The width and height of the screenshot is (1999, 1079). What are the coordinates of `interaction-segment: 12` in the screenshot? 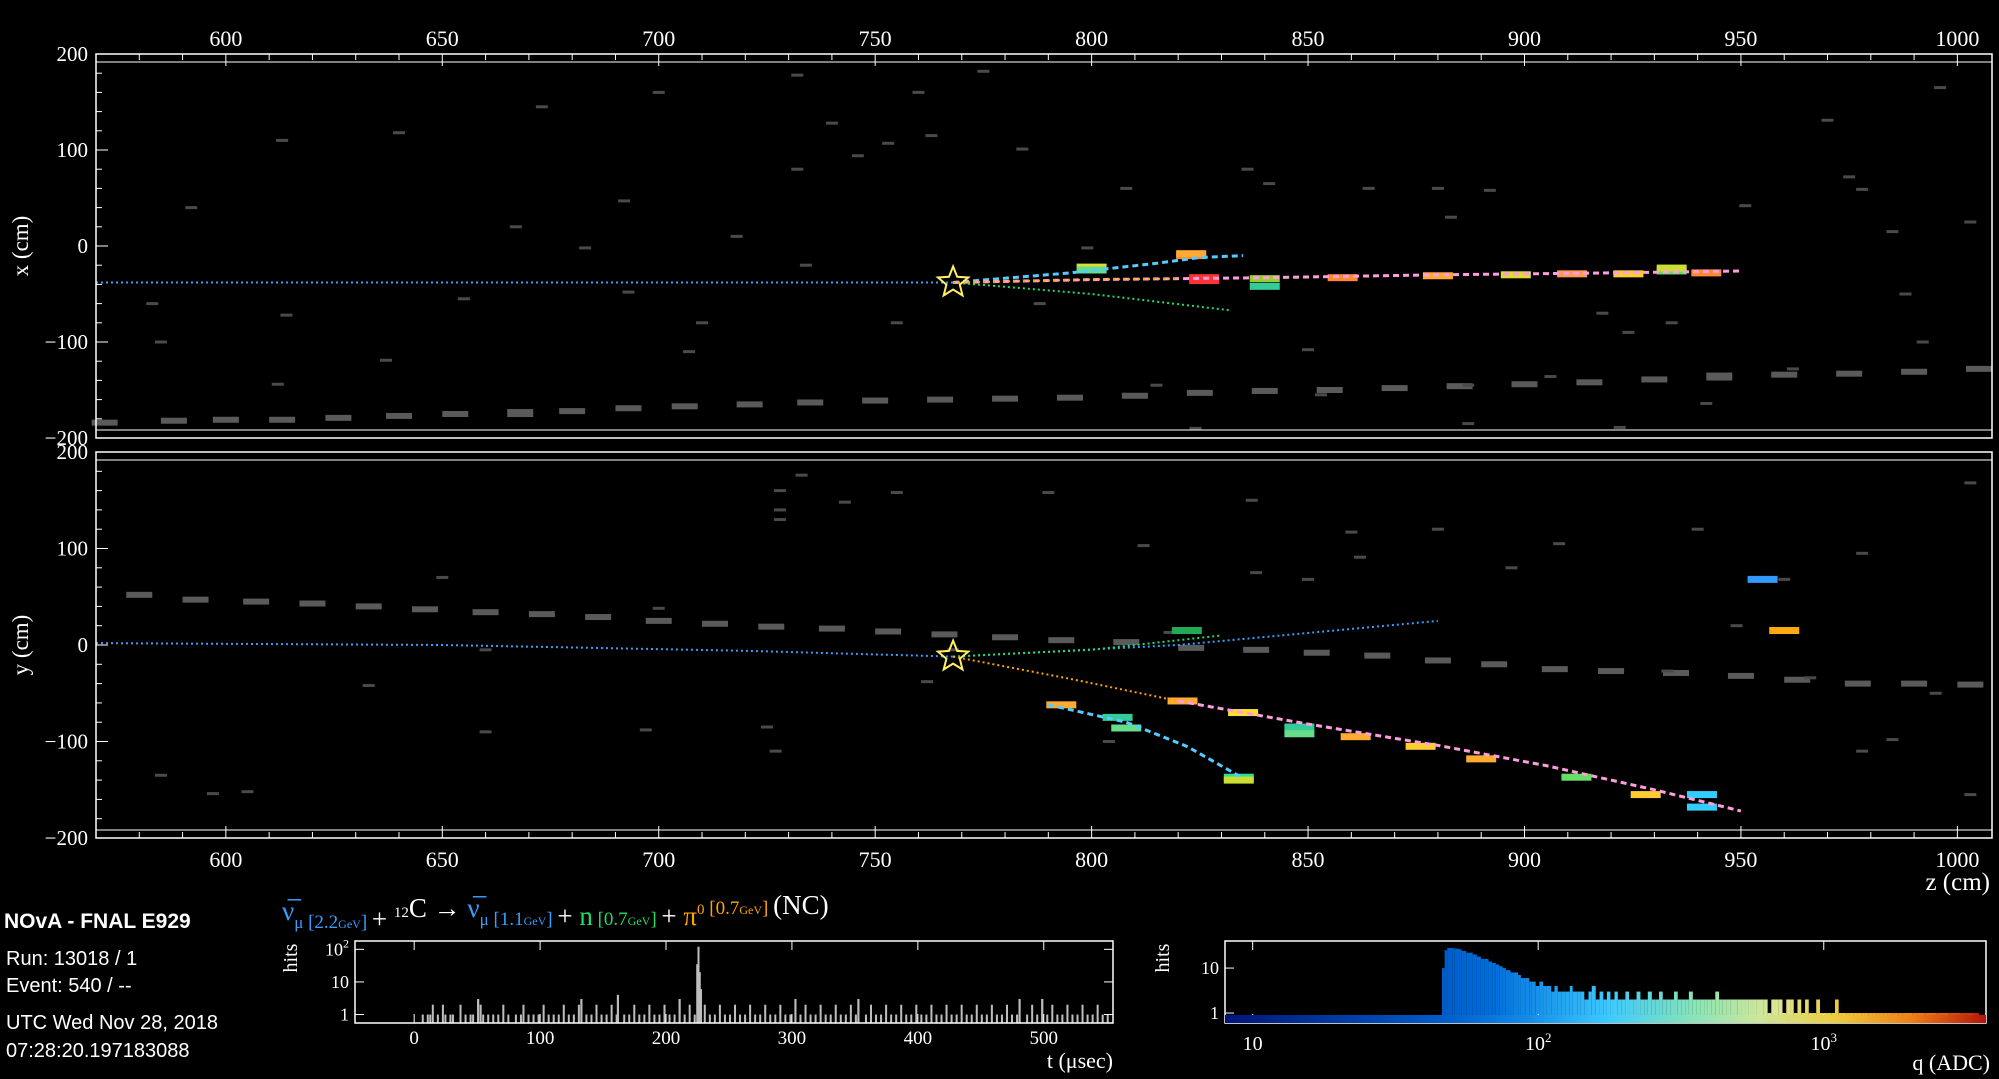 It's located at (401, 913).